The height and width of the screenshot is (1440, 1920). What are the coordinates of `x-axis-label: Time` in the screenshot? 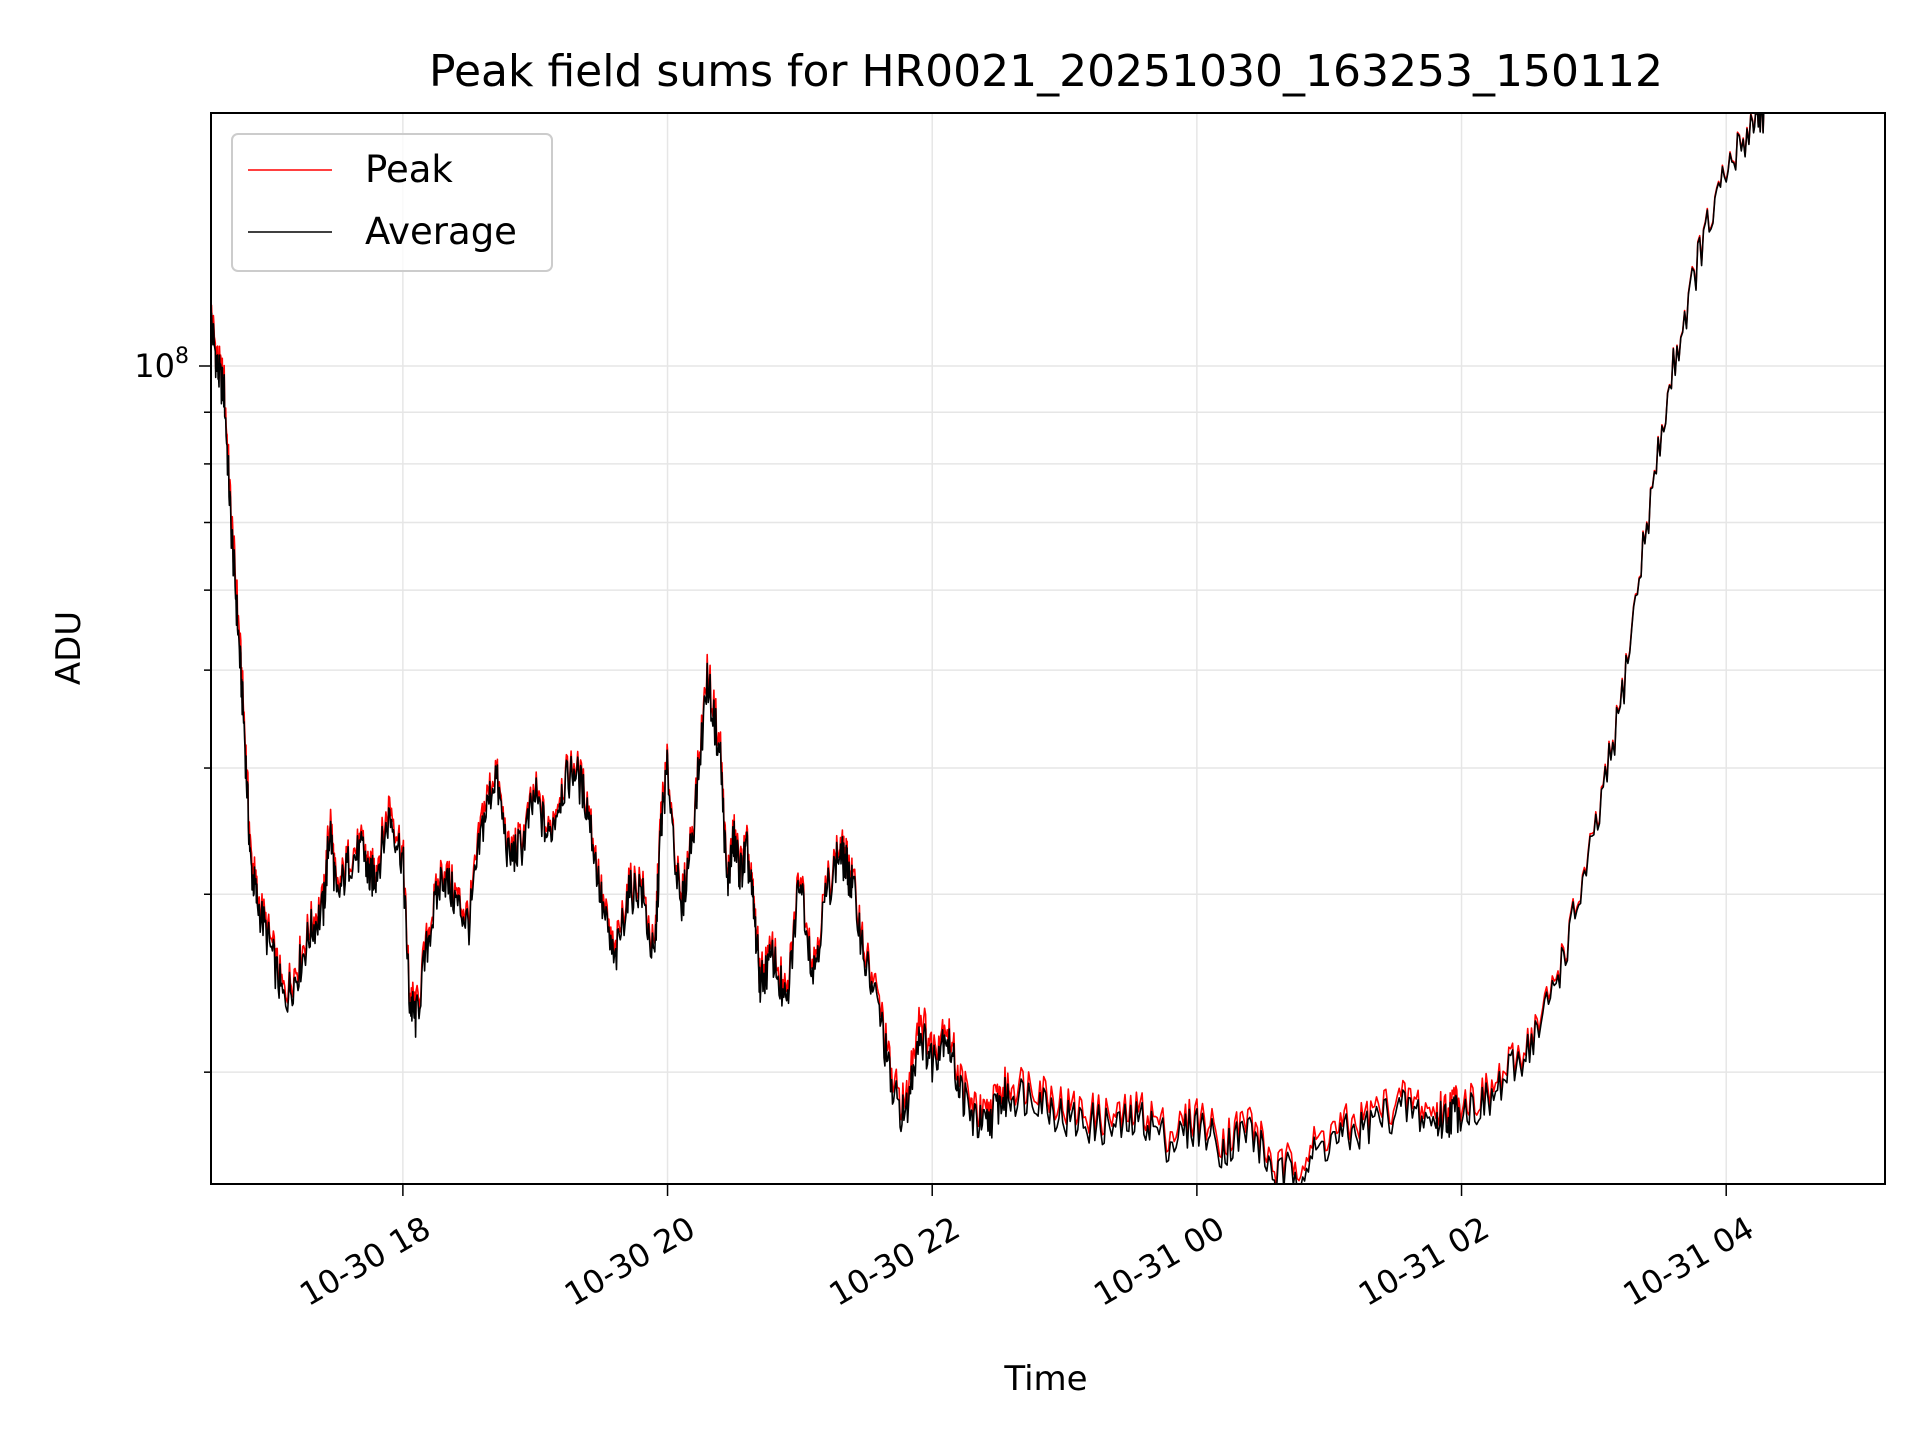 It's located at (1045, 1379).